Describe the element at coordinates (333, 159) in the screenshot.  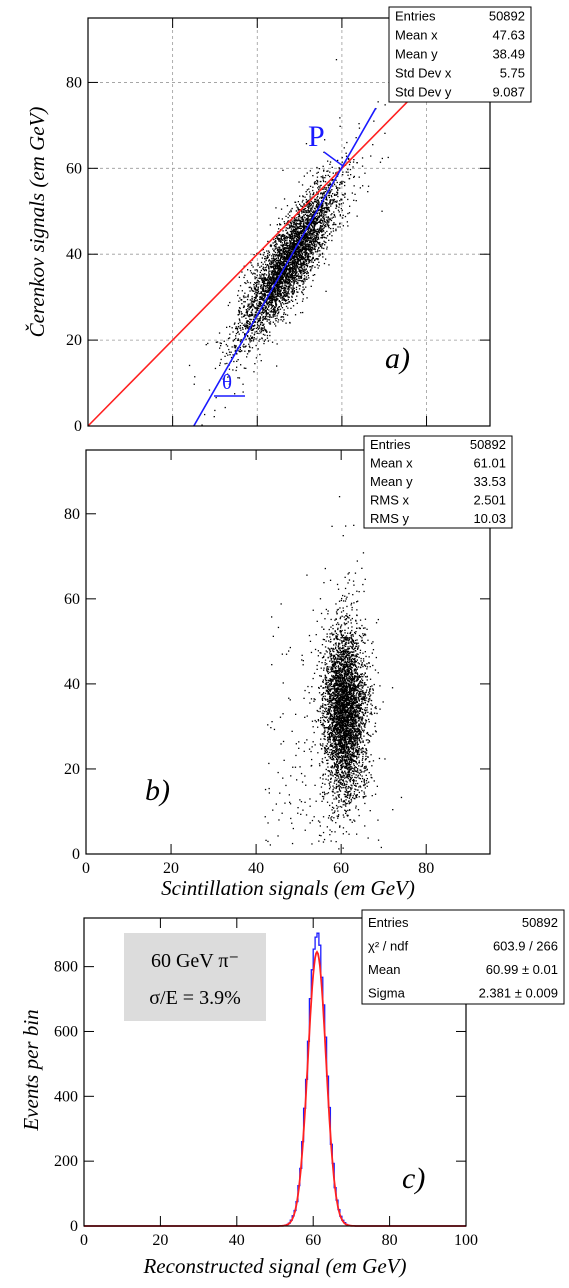
I see `panel-a-point-pointer` at that location.